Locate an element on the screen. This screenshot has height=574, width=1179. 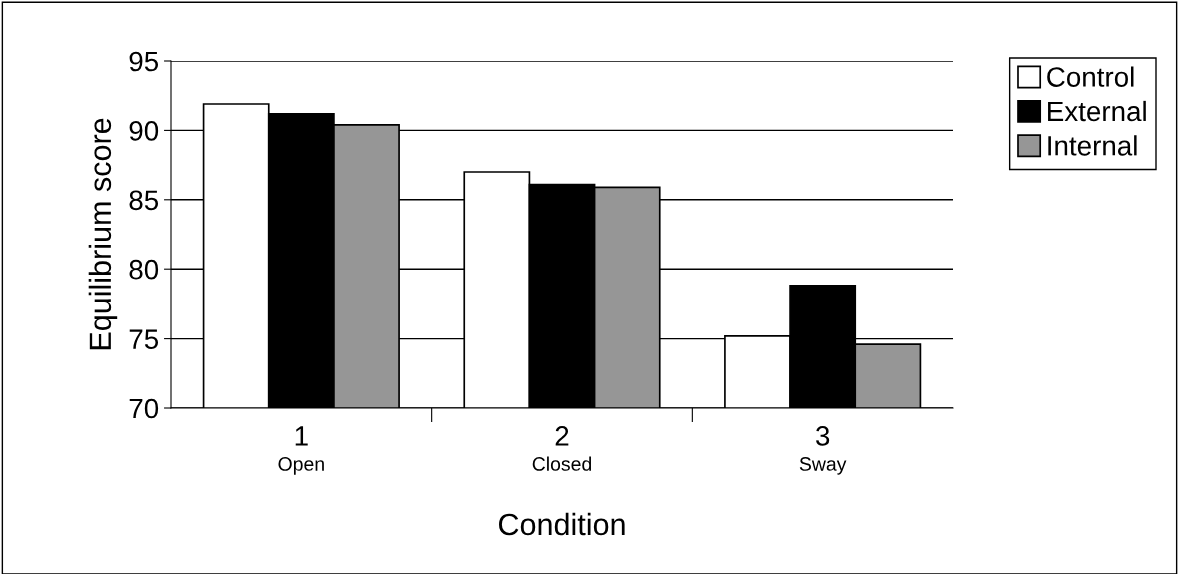
y-tick-label: 70 is located at coordinates (144, 408).